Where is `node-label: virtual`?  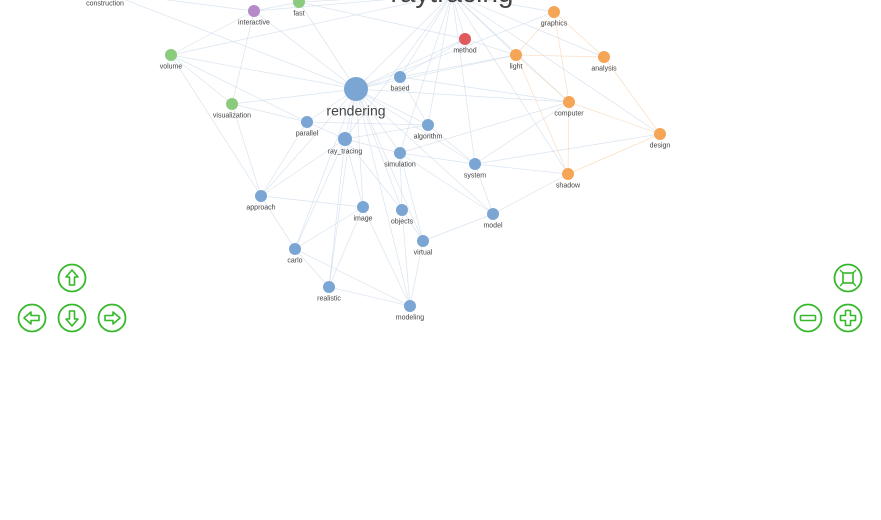
node-label: virtual is located at coordinates (423, 253).